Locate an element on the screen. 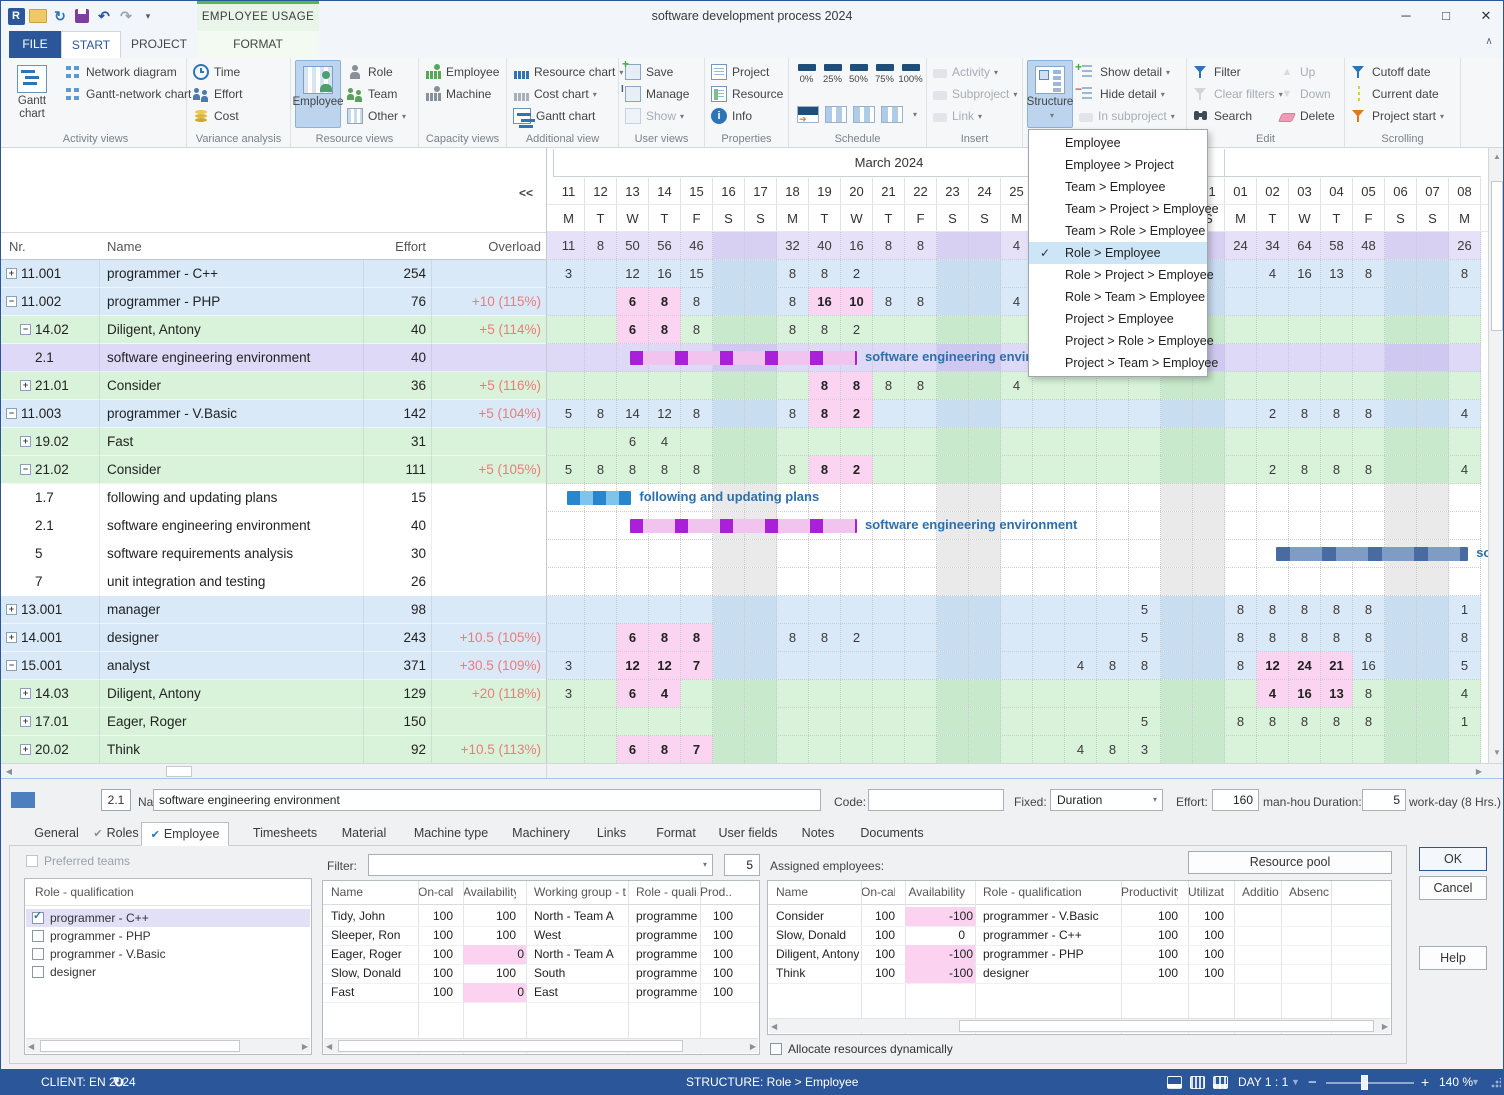 The image size is (1504, 1095). scroll-right-icon: ▶ is located at coordinates (304, 1046).